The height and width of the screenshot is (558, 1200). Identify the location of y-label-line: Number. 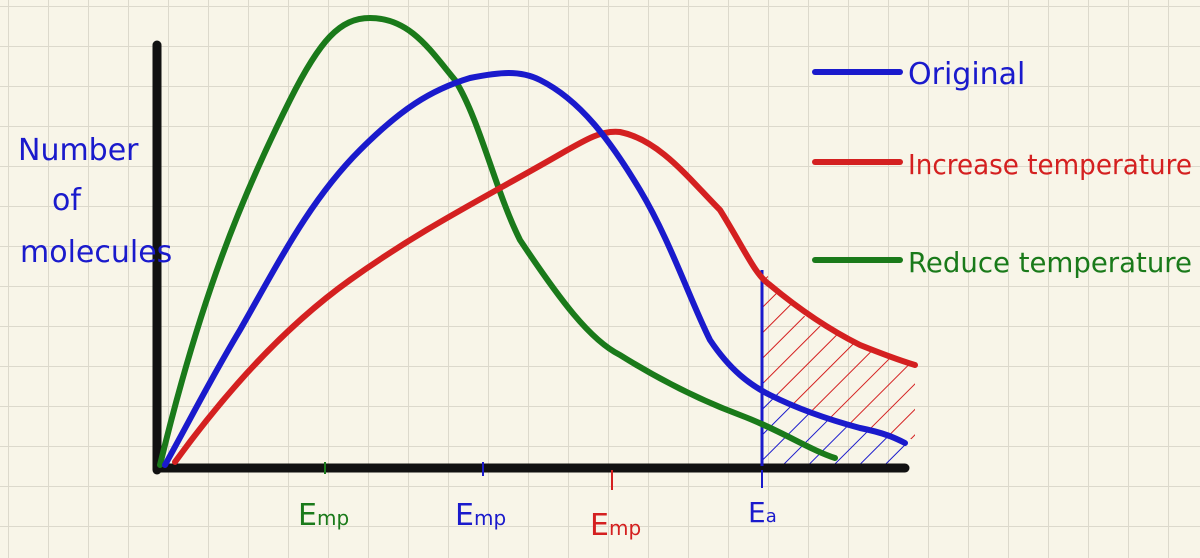
(78, 150).